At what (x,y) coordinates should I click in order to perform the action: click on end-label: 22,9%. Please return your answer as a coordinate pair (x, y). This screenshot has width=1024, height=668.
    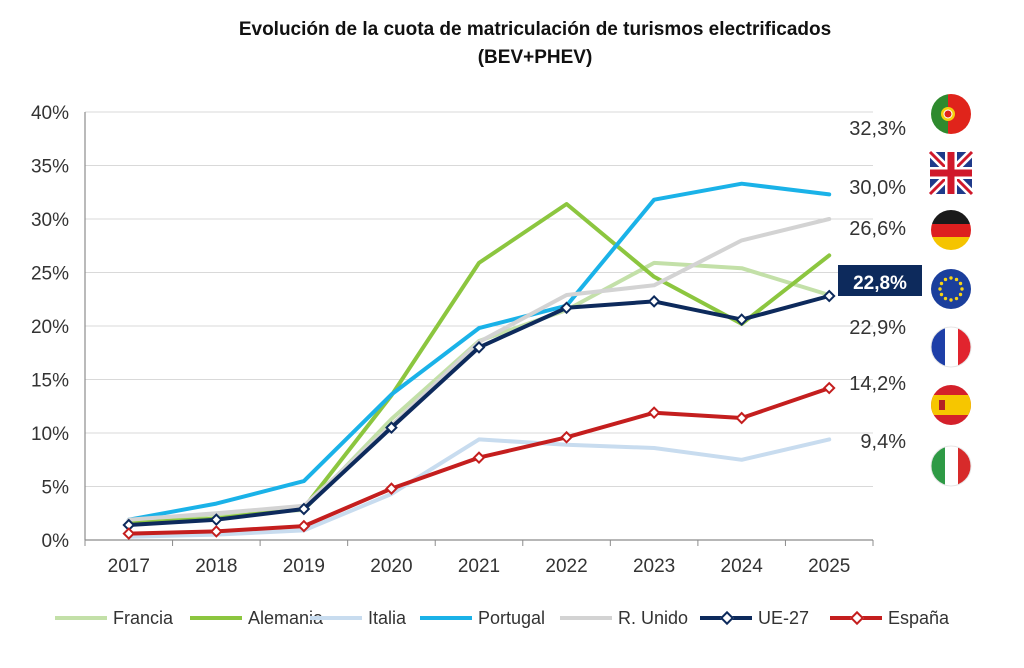
    Looking at the image, I should click on (877, 328).